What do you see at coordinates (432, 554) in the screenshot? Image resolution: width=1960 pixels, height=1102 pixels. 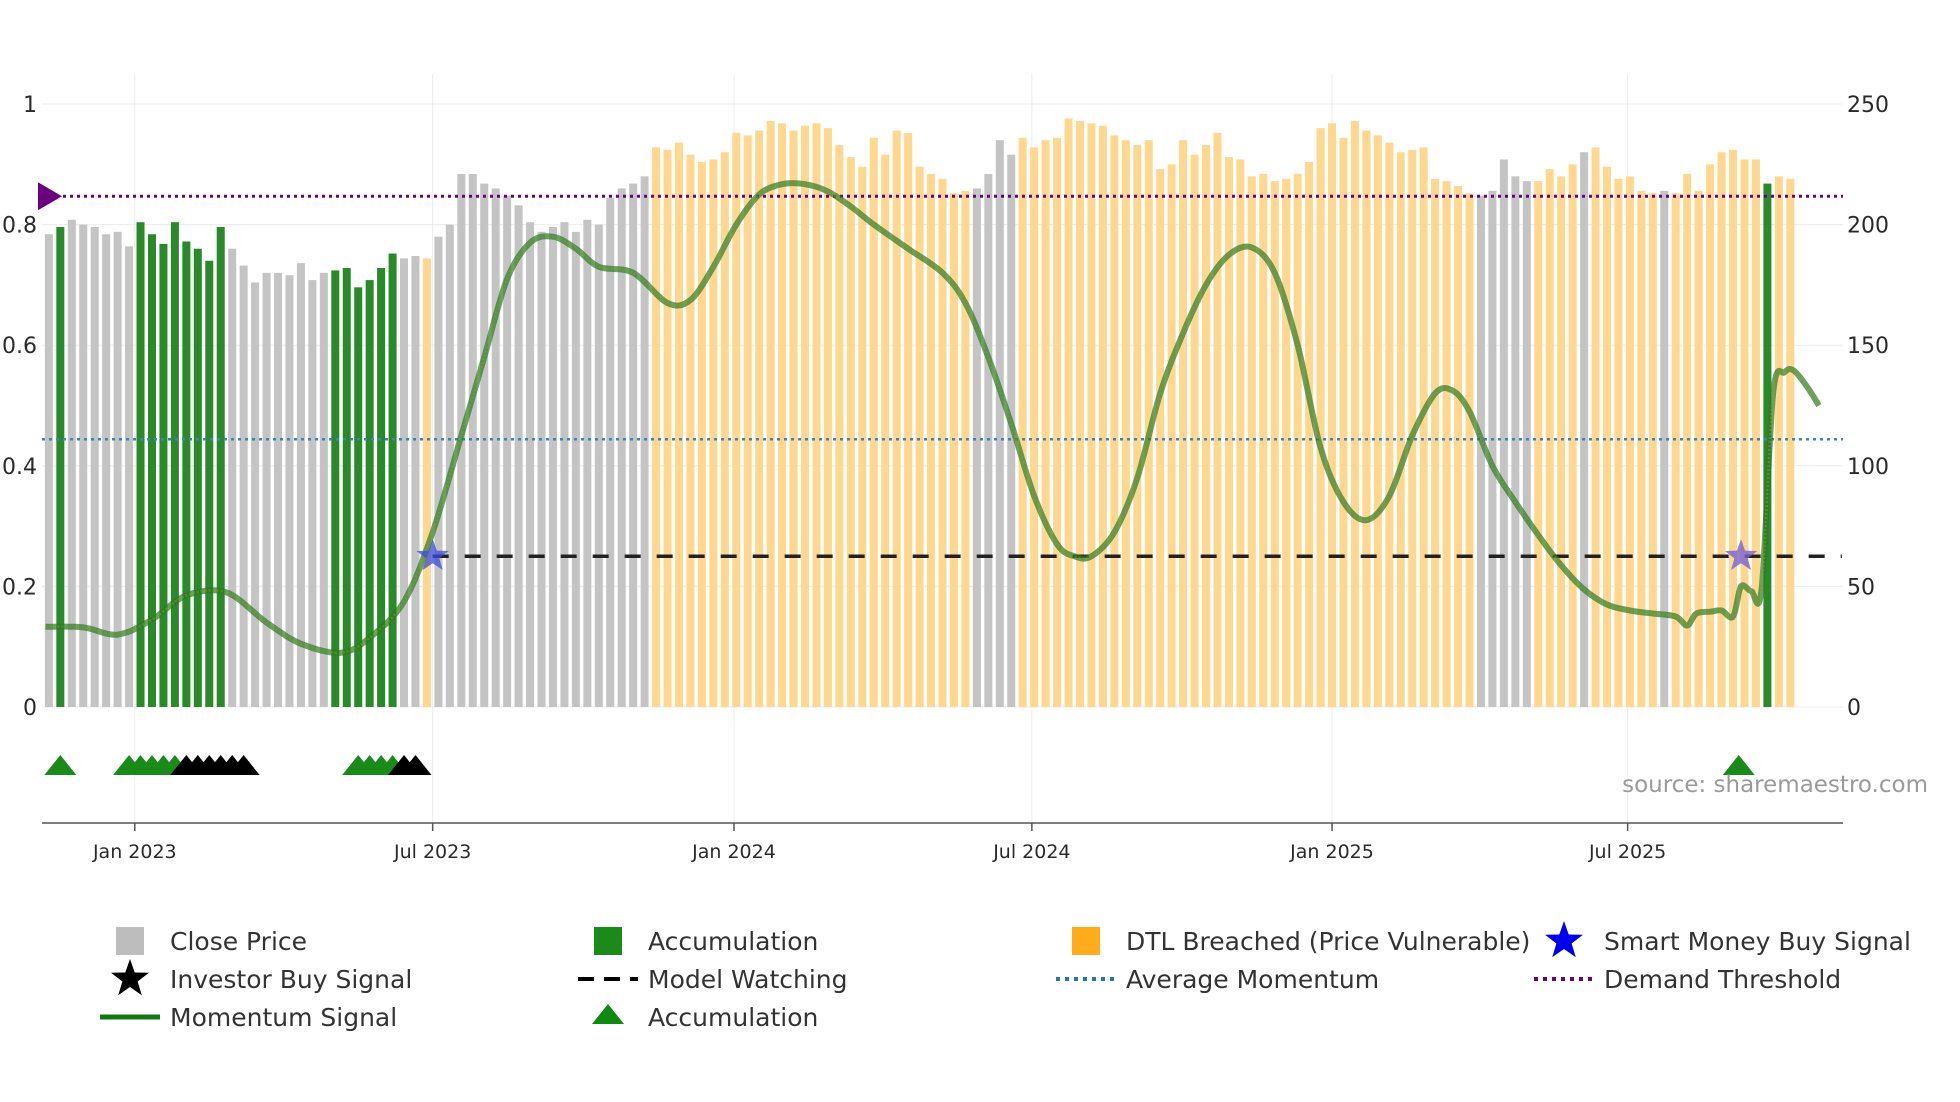 I see `investor-buy-star-icon` at bounding box center [432, 554].